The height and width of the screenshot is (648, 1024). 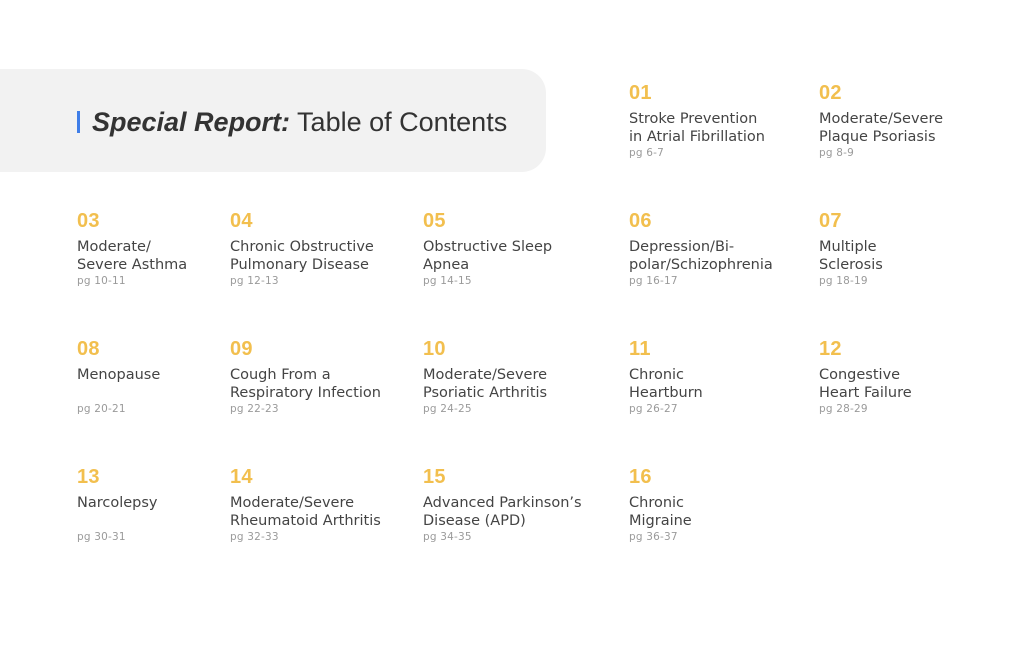 I want to click on page-title-emphasis: Special Report:, so click(x=191, y=122).